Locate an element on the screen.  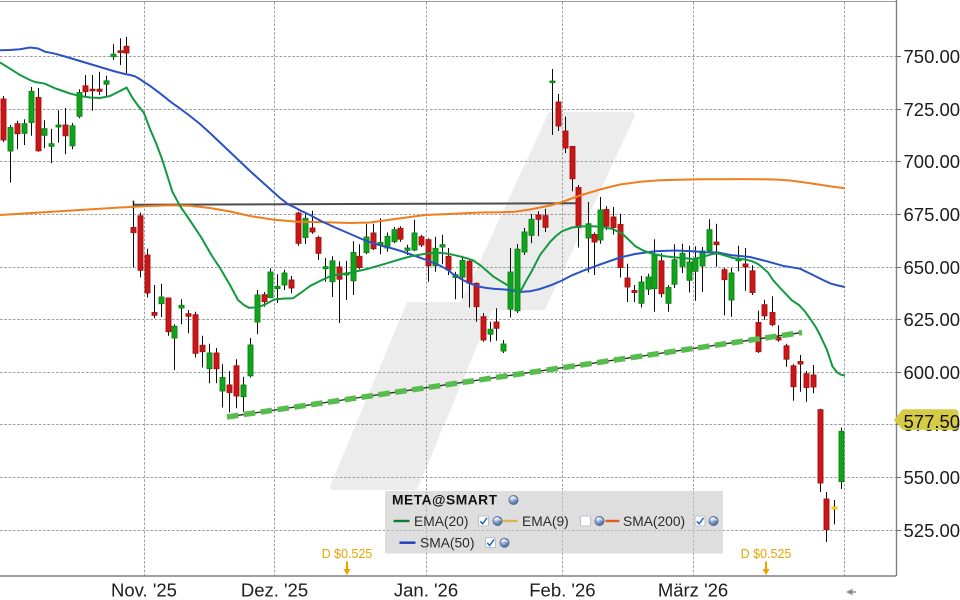
svg-text: 600.00 is located at coordinates (932, 372).